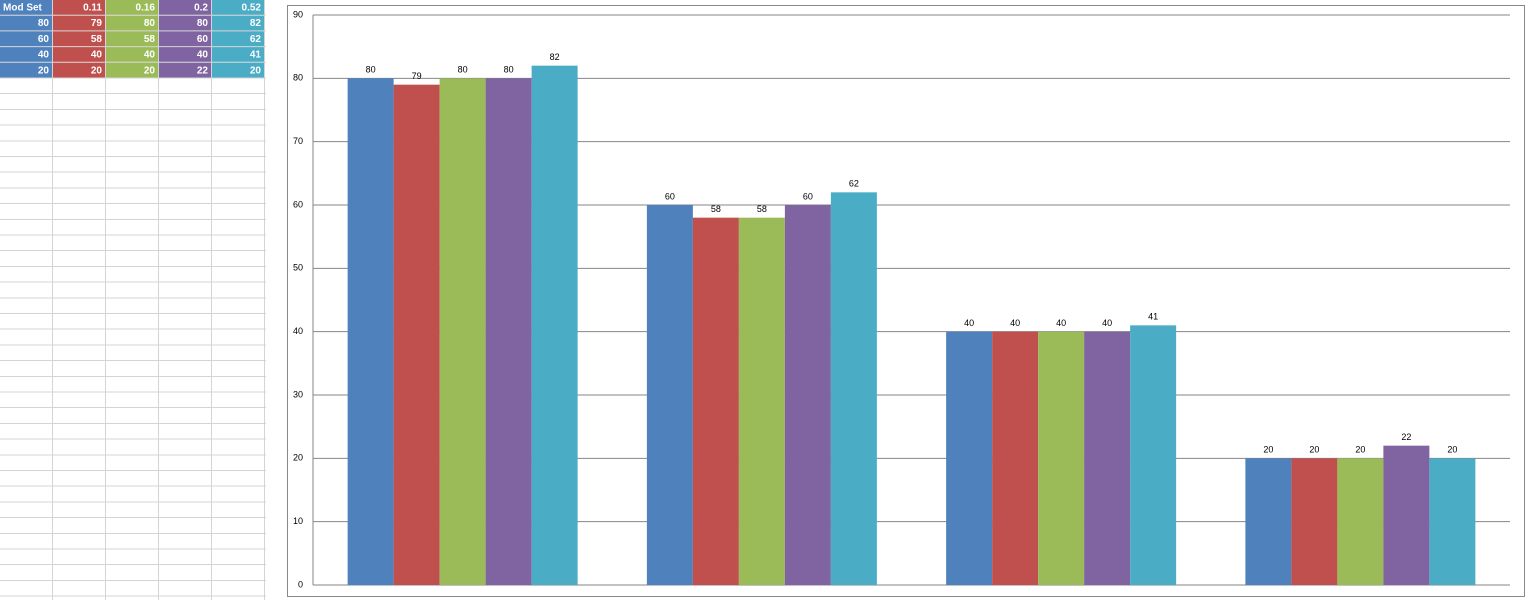 The image size is (1526, 600). Describe the element at coordinates (1406, 437) in the screenshot. I see `data-label: 22` at that location.